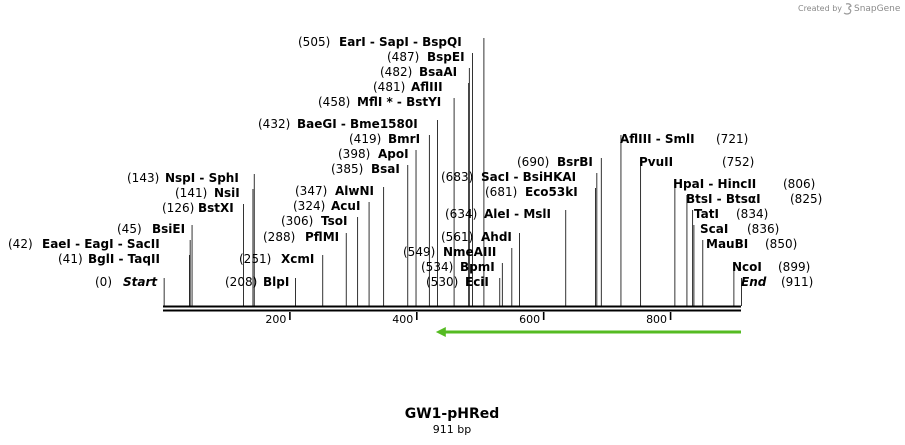  Describe the element at coordinates (738, 162) in the screenshot. I see `site-position: (752)` at that location.